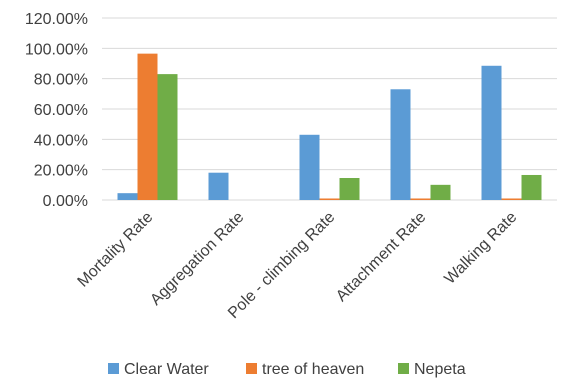 The image size is (561, 387). What do you see at coordinates (480, 248) in the screenshot?
I see `x-tick-label: Walking Rate` at bounding box center [480, 248].